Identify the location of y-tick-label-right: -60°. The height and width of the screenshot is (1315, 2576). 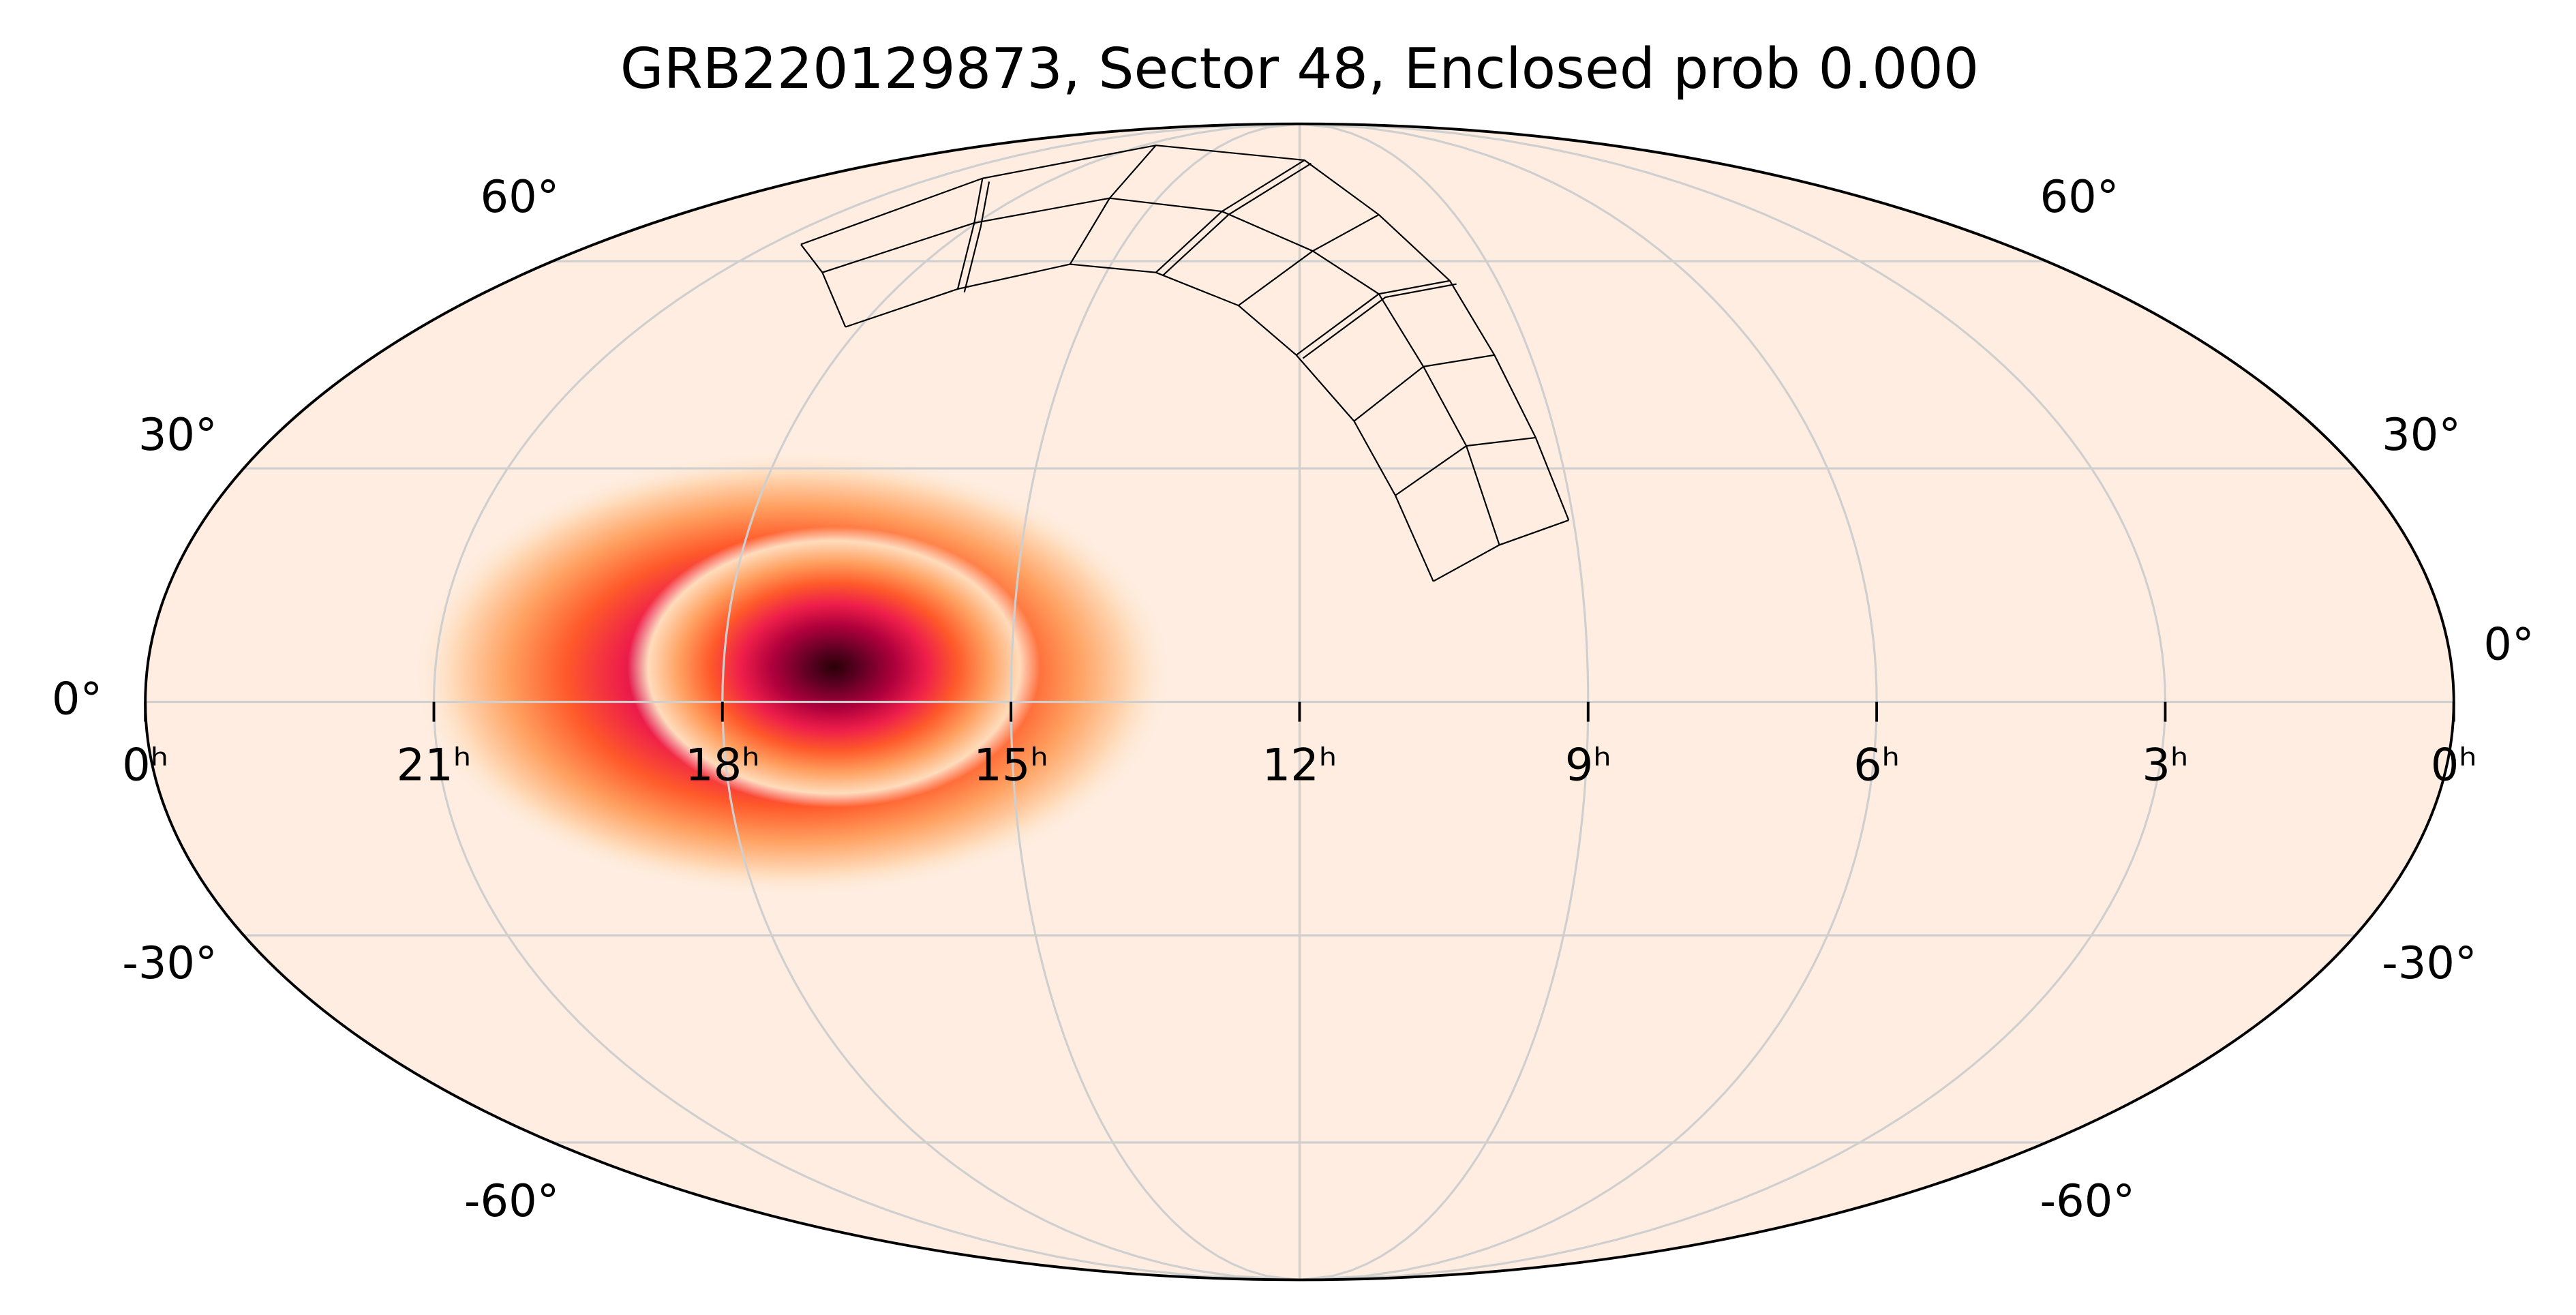
(2088, 1201).